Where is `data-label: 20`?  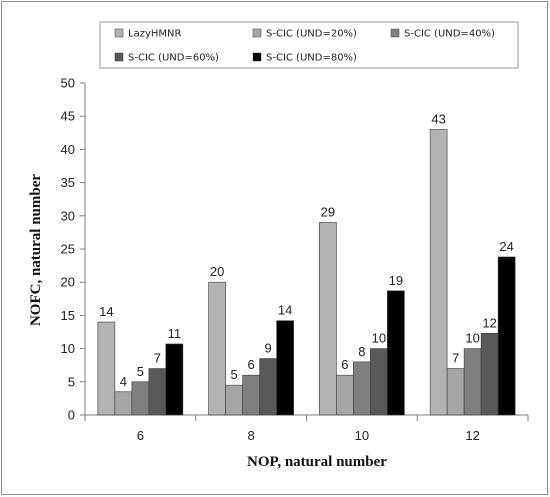
data-label: 20 is located at coordinates (217, 271).